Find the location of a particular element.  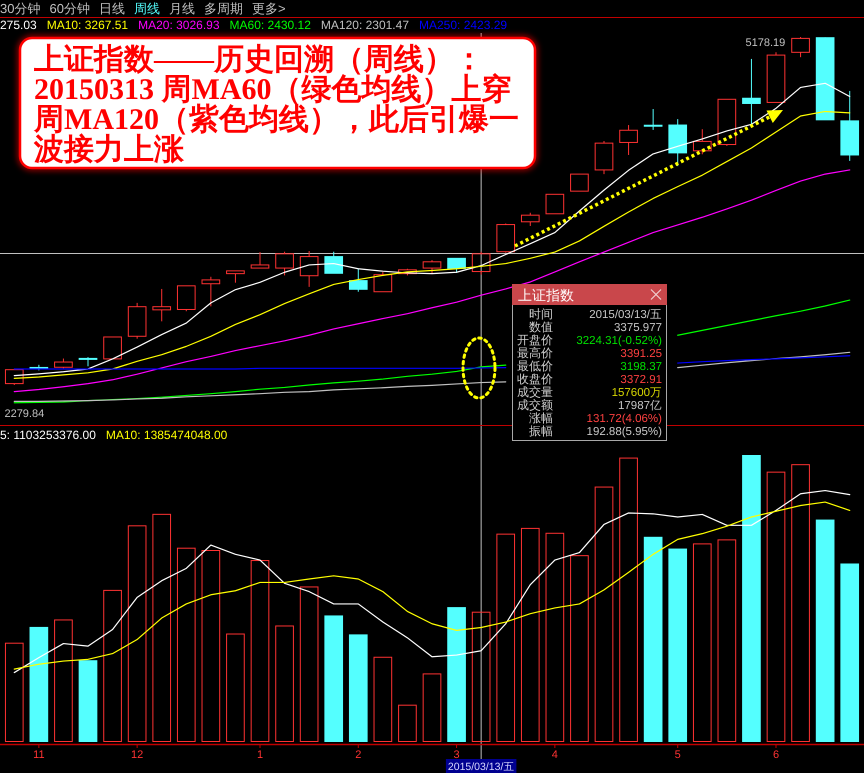

text: 30分钟 is located at coordinates (20, 8).